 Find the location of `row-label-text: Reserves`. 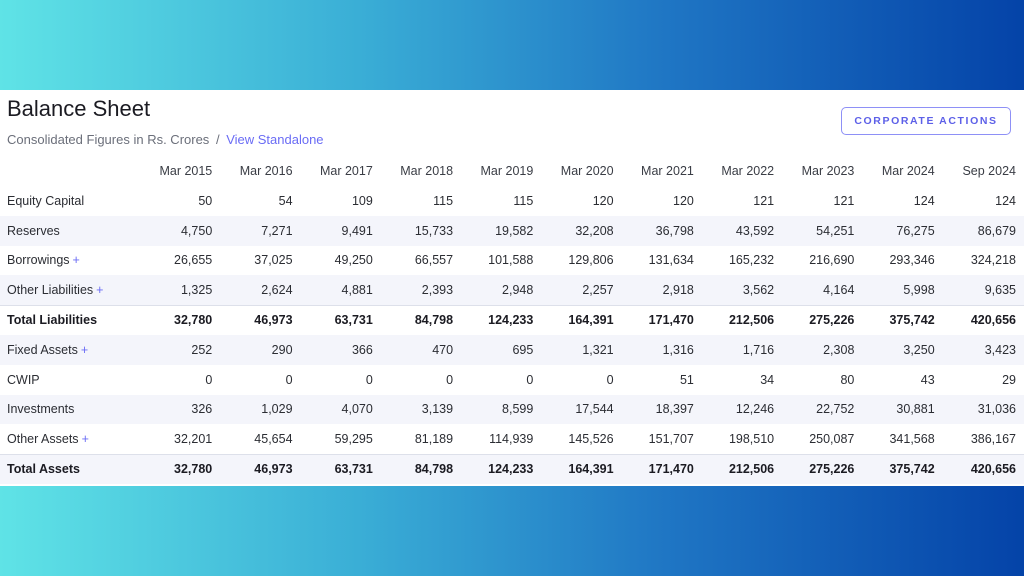

row-label-text: Reserves is located at coordinates (33, 230).